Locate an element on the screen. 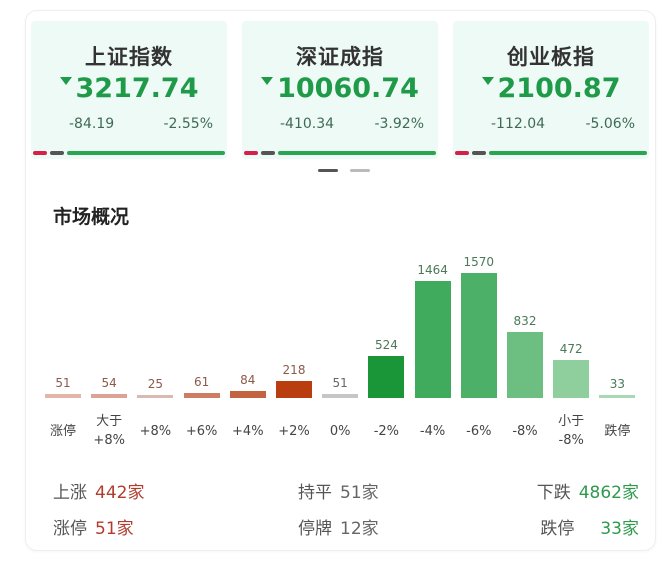  stat-limit-down: 跌停 33家 is located at coordinates (589, 526).